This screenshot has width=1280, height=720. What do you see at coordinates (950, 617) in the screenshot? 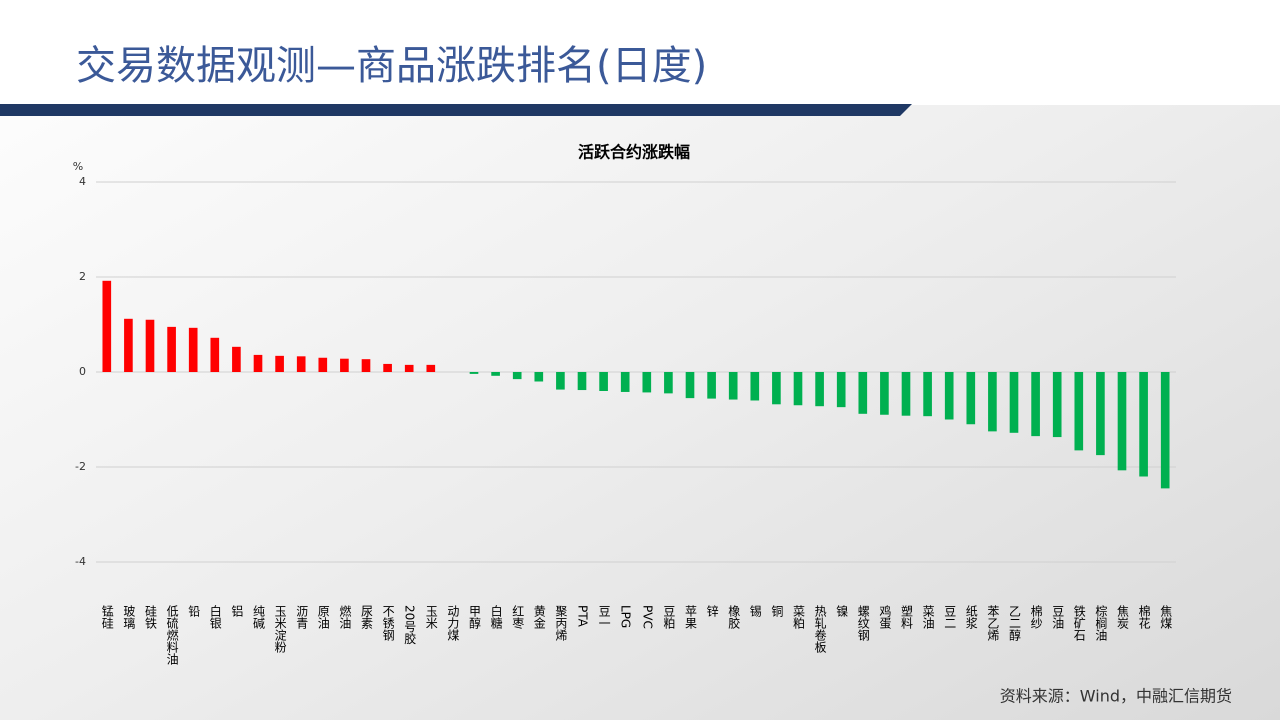
I see `x-tick-label: 豆二` at bounding box center [950, 617].